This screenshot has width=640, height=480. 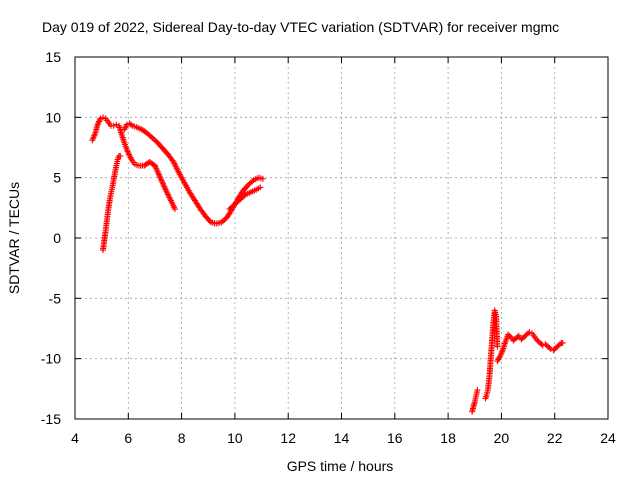 What do you see at coordinates (395, 438) in the screenshot?
I see `x-tick-label: 16` at bounding box center [395, 438].